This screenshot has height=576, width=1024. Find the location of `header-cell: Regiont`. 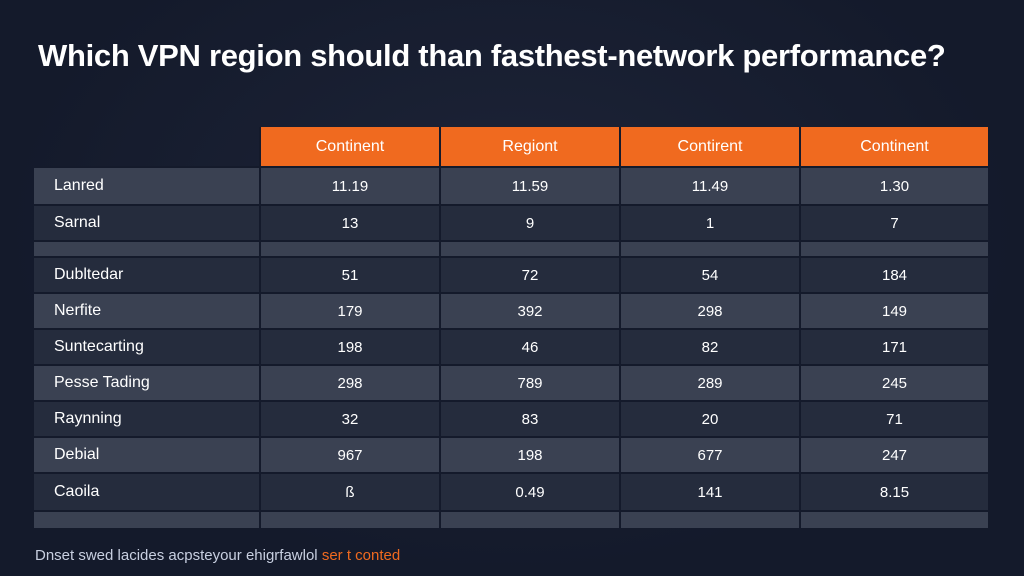

header-cell: Regiont is located at coordinates (529, 147).